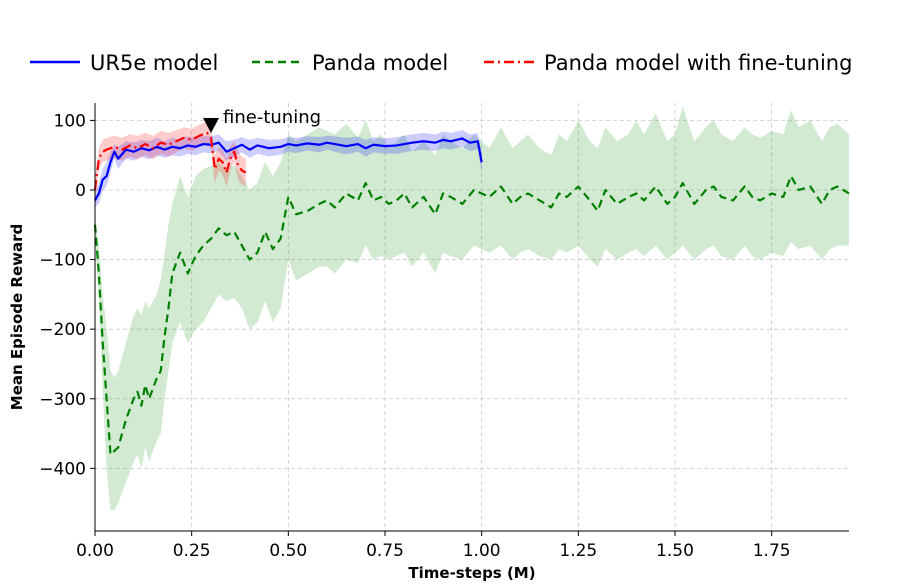 This screenshot has width=918, height=586. What do you see at coordinates (482, 551) in the screenshot?
I see `x-tick-label: 1.00` at bounding box center [482, 551].